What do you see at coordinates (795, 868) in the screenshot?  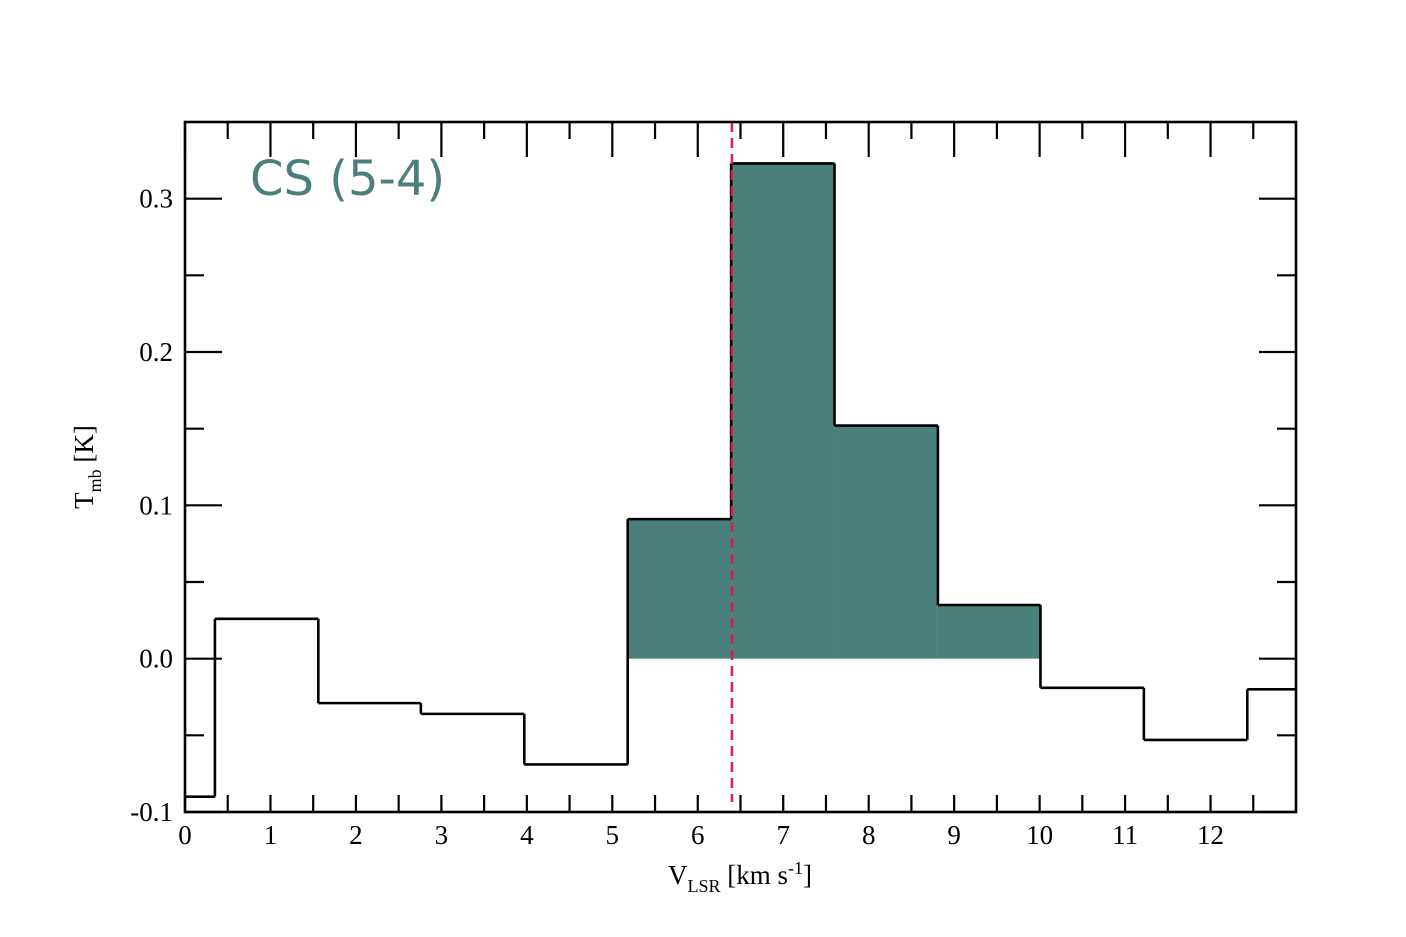 I see `x-label-sup: -1` at bounding box center [795, 868].